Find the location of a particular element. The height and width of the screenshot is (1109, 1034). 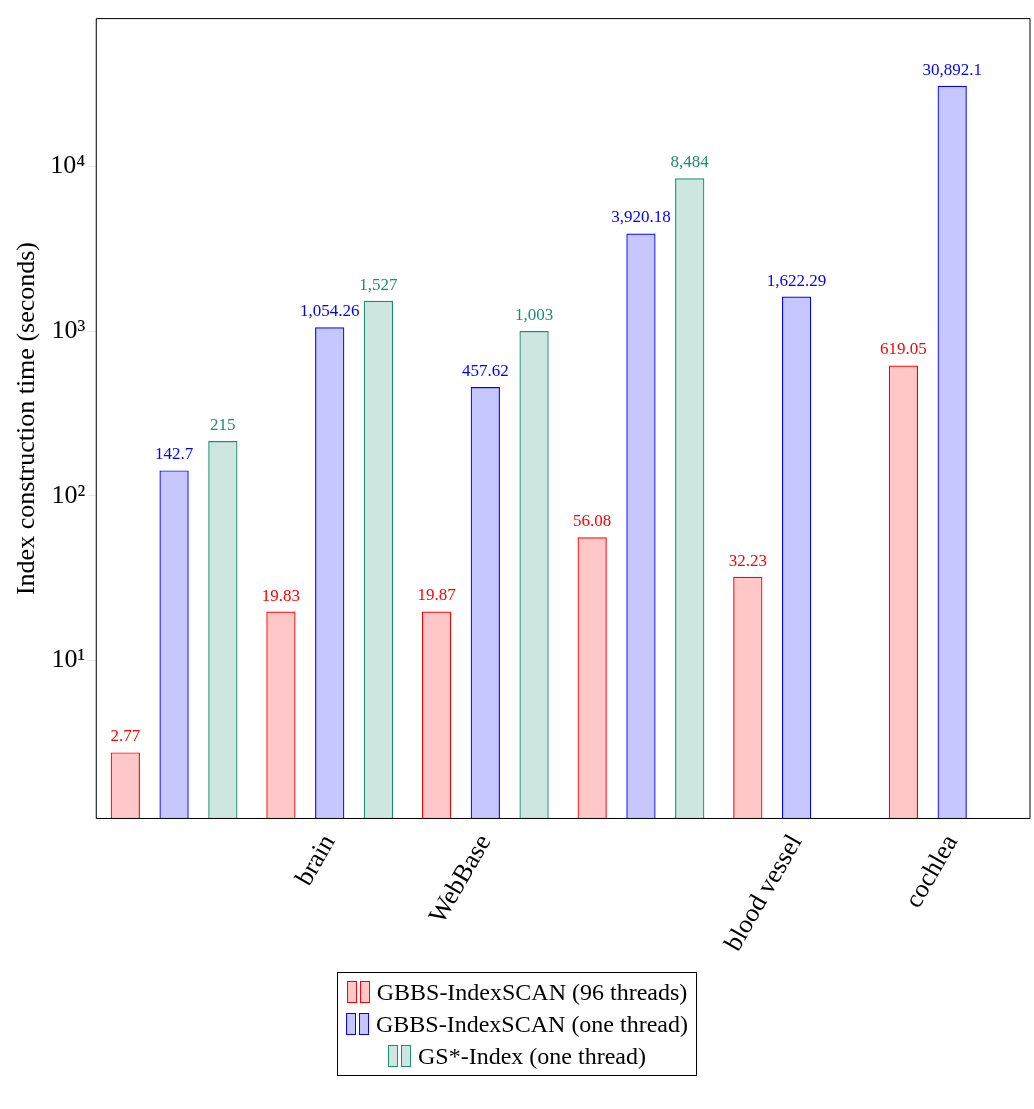

data-label: 56.08 is located at coordinates (592, 521).